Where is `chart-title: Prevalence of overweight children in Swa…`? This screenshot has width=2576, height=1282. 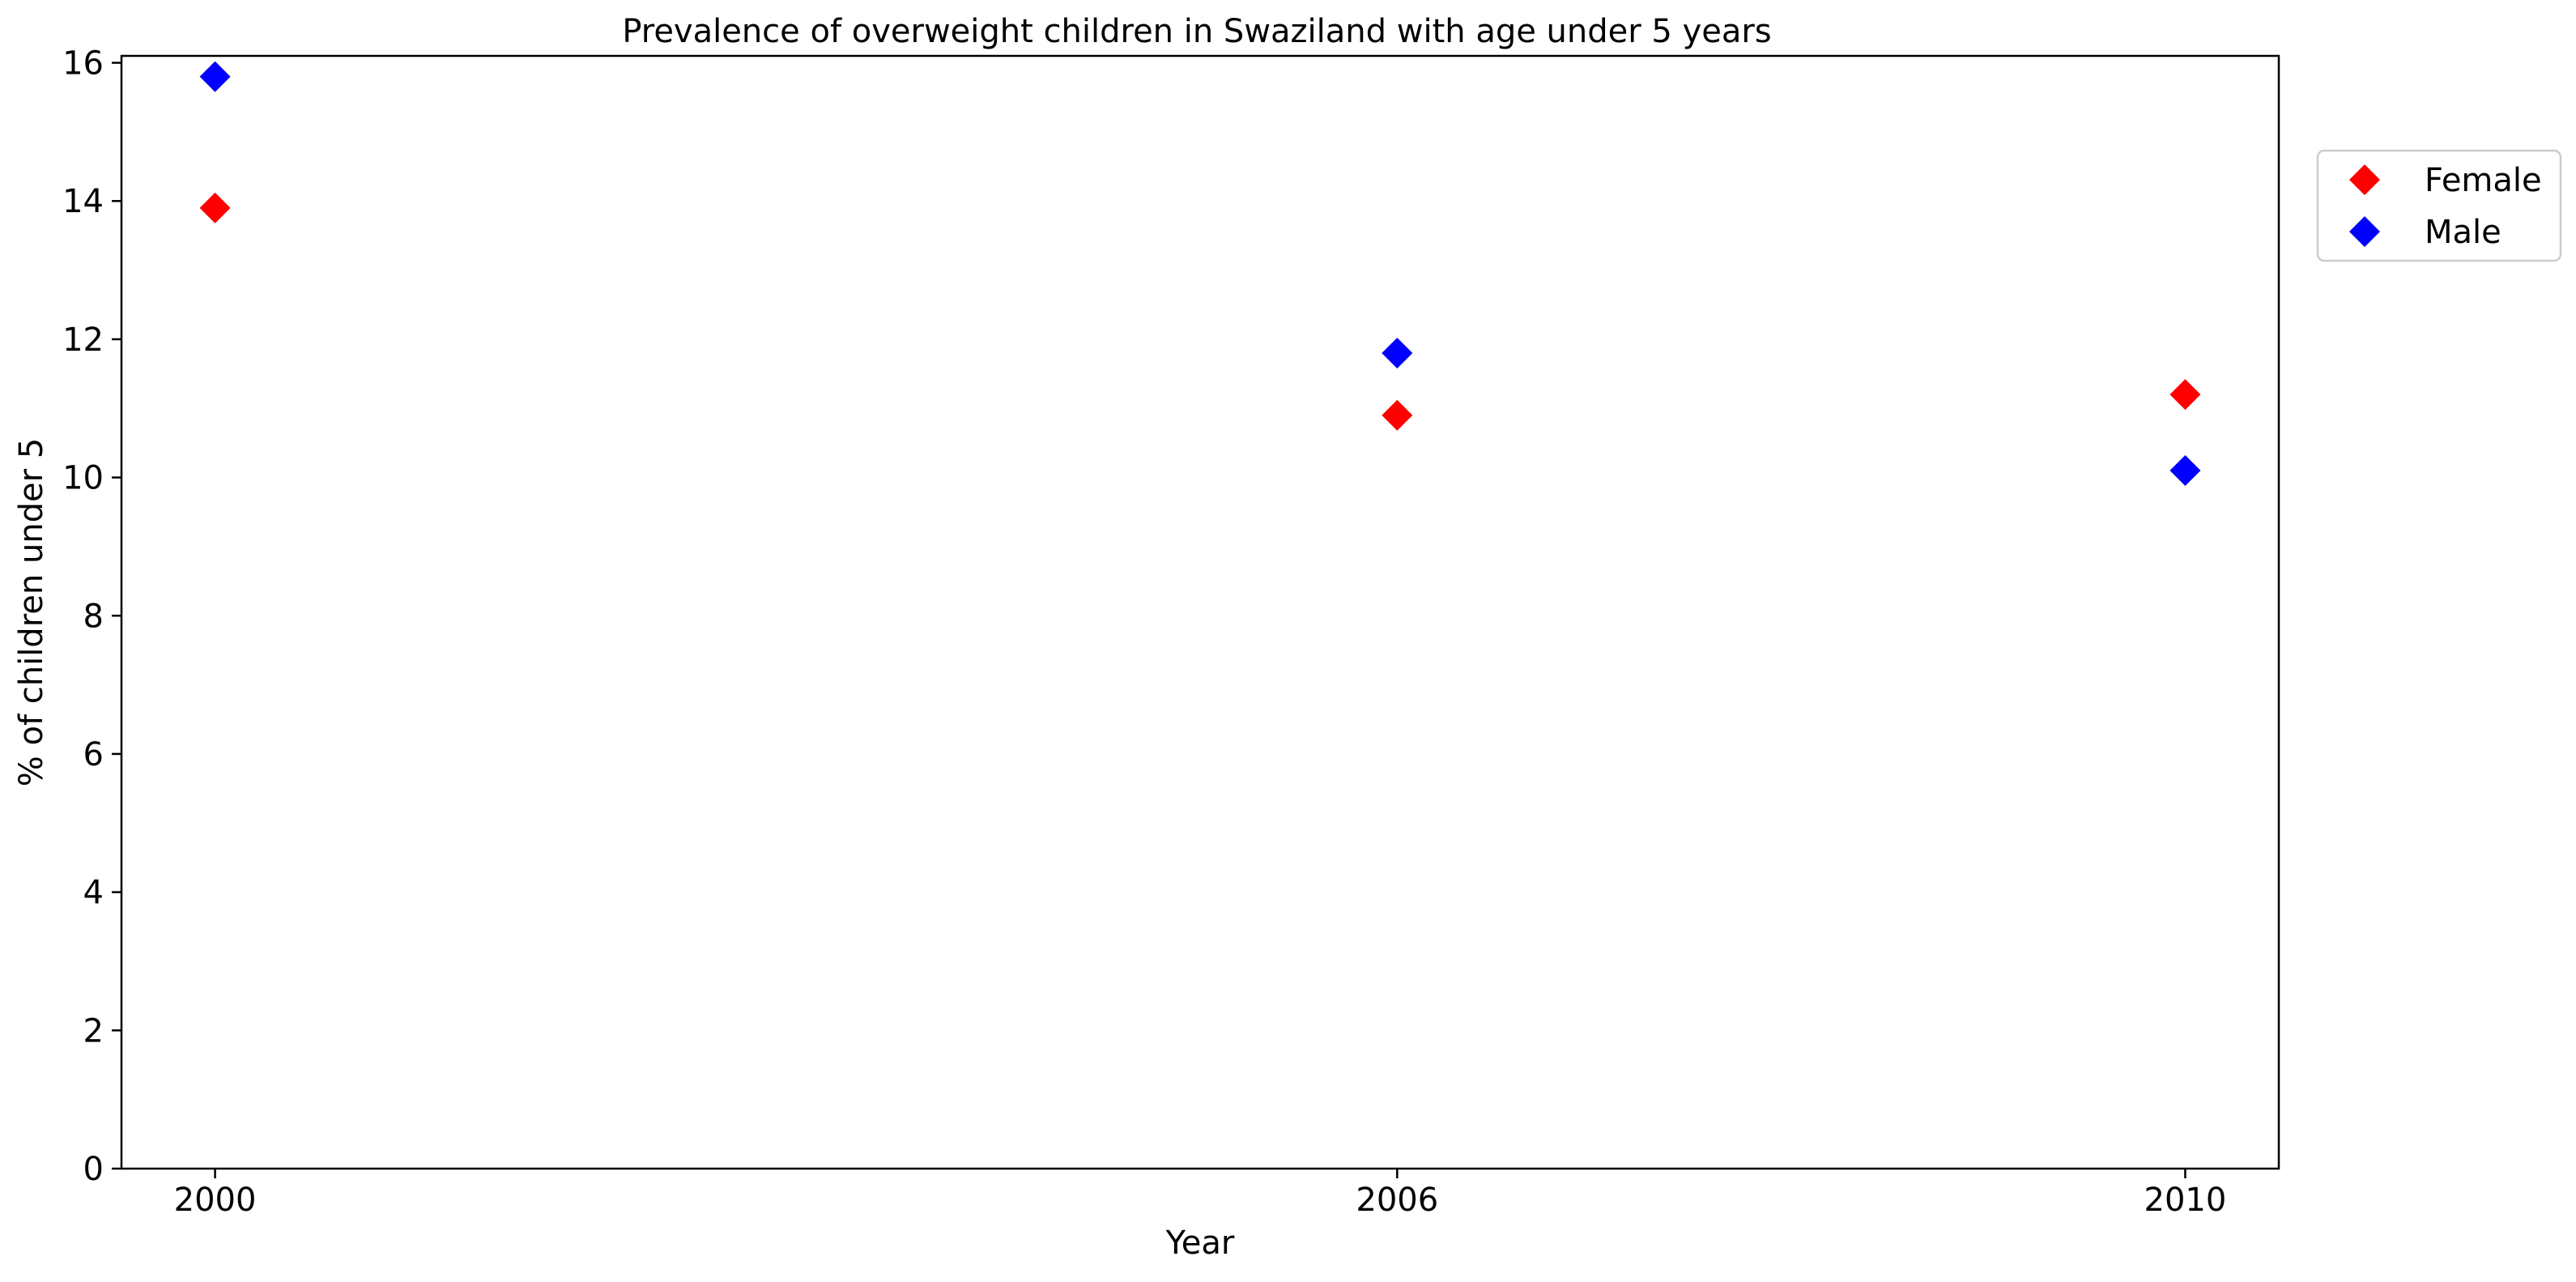 chart-title: Prevalence of overweight children in Swa… is located at coordinates (1196, 31).